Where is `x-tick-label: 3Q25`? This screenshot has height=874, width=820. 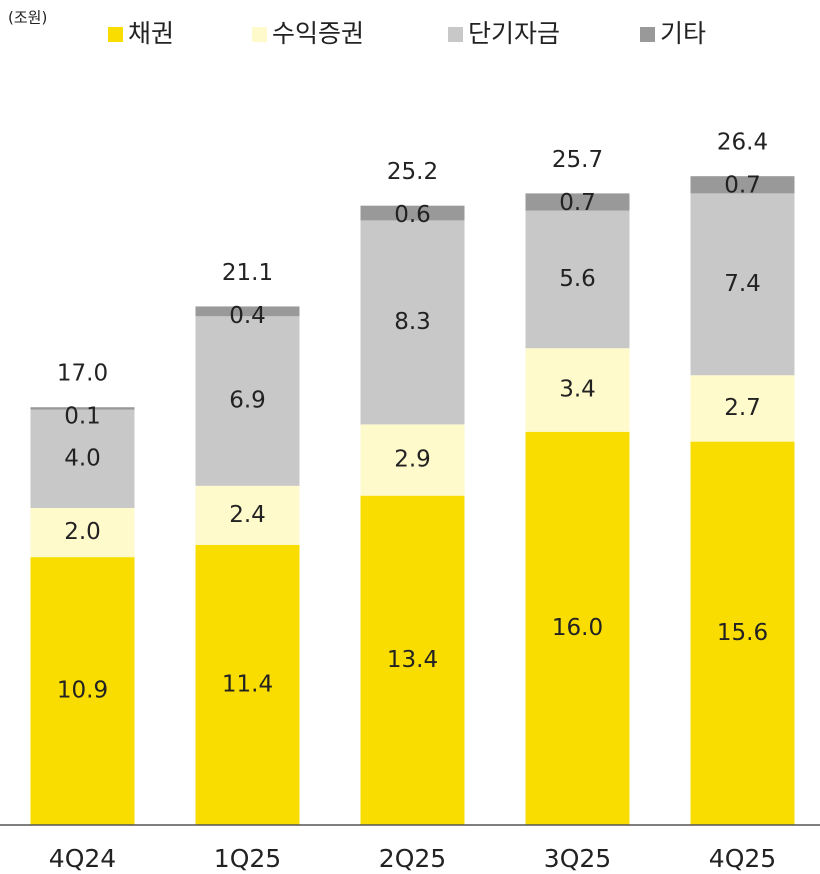
x-tick-label: 3Q25 is located at coordinates (577, 858).